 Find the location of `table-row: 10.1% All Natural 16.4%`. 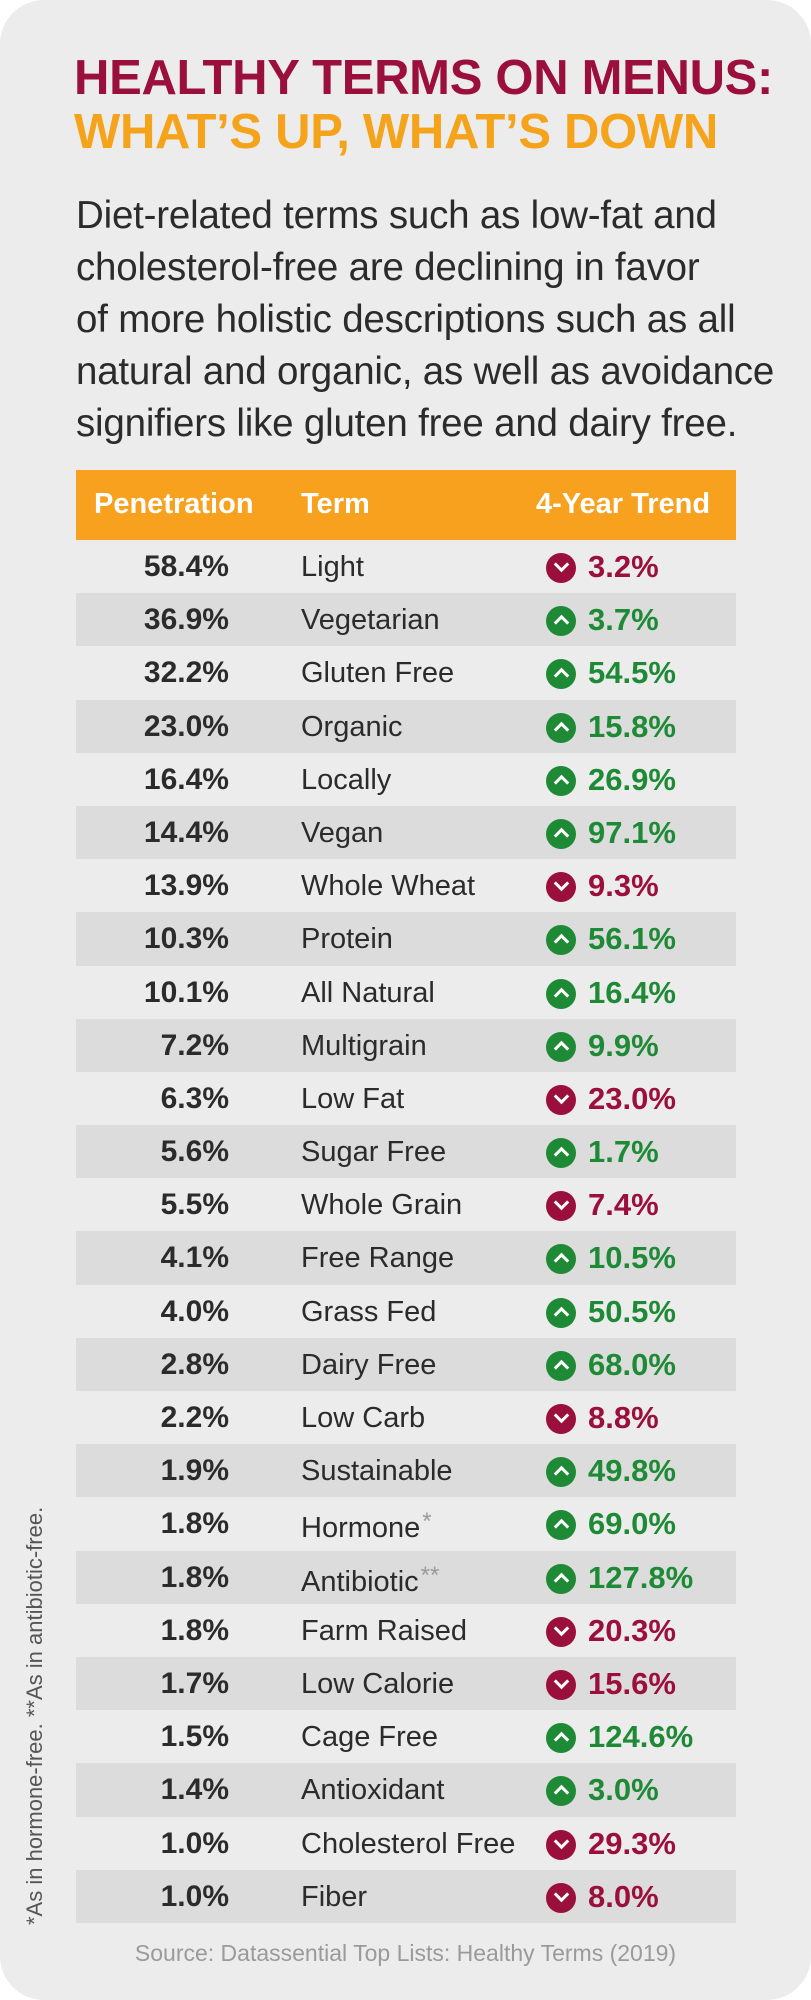

table-row: 10.1% All Natural 16.4% is located at coordinates (406, 992).